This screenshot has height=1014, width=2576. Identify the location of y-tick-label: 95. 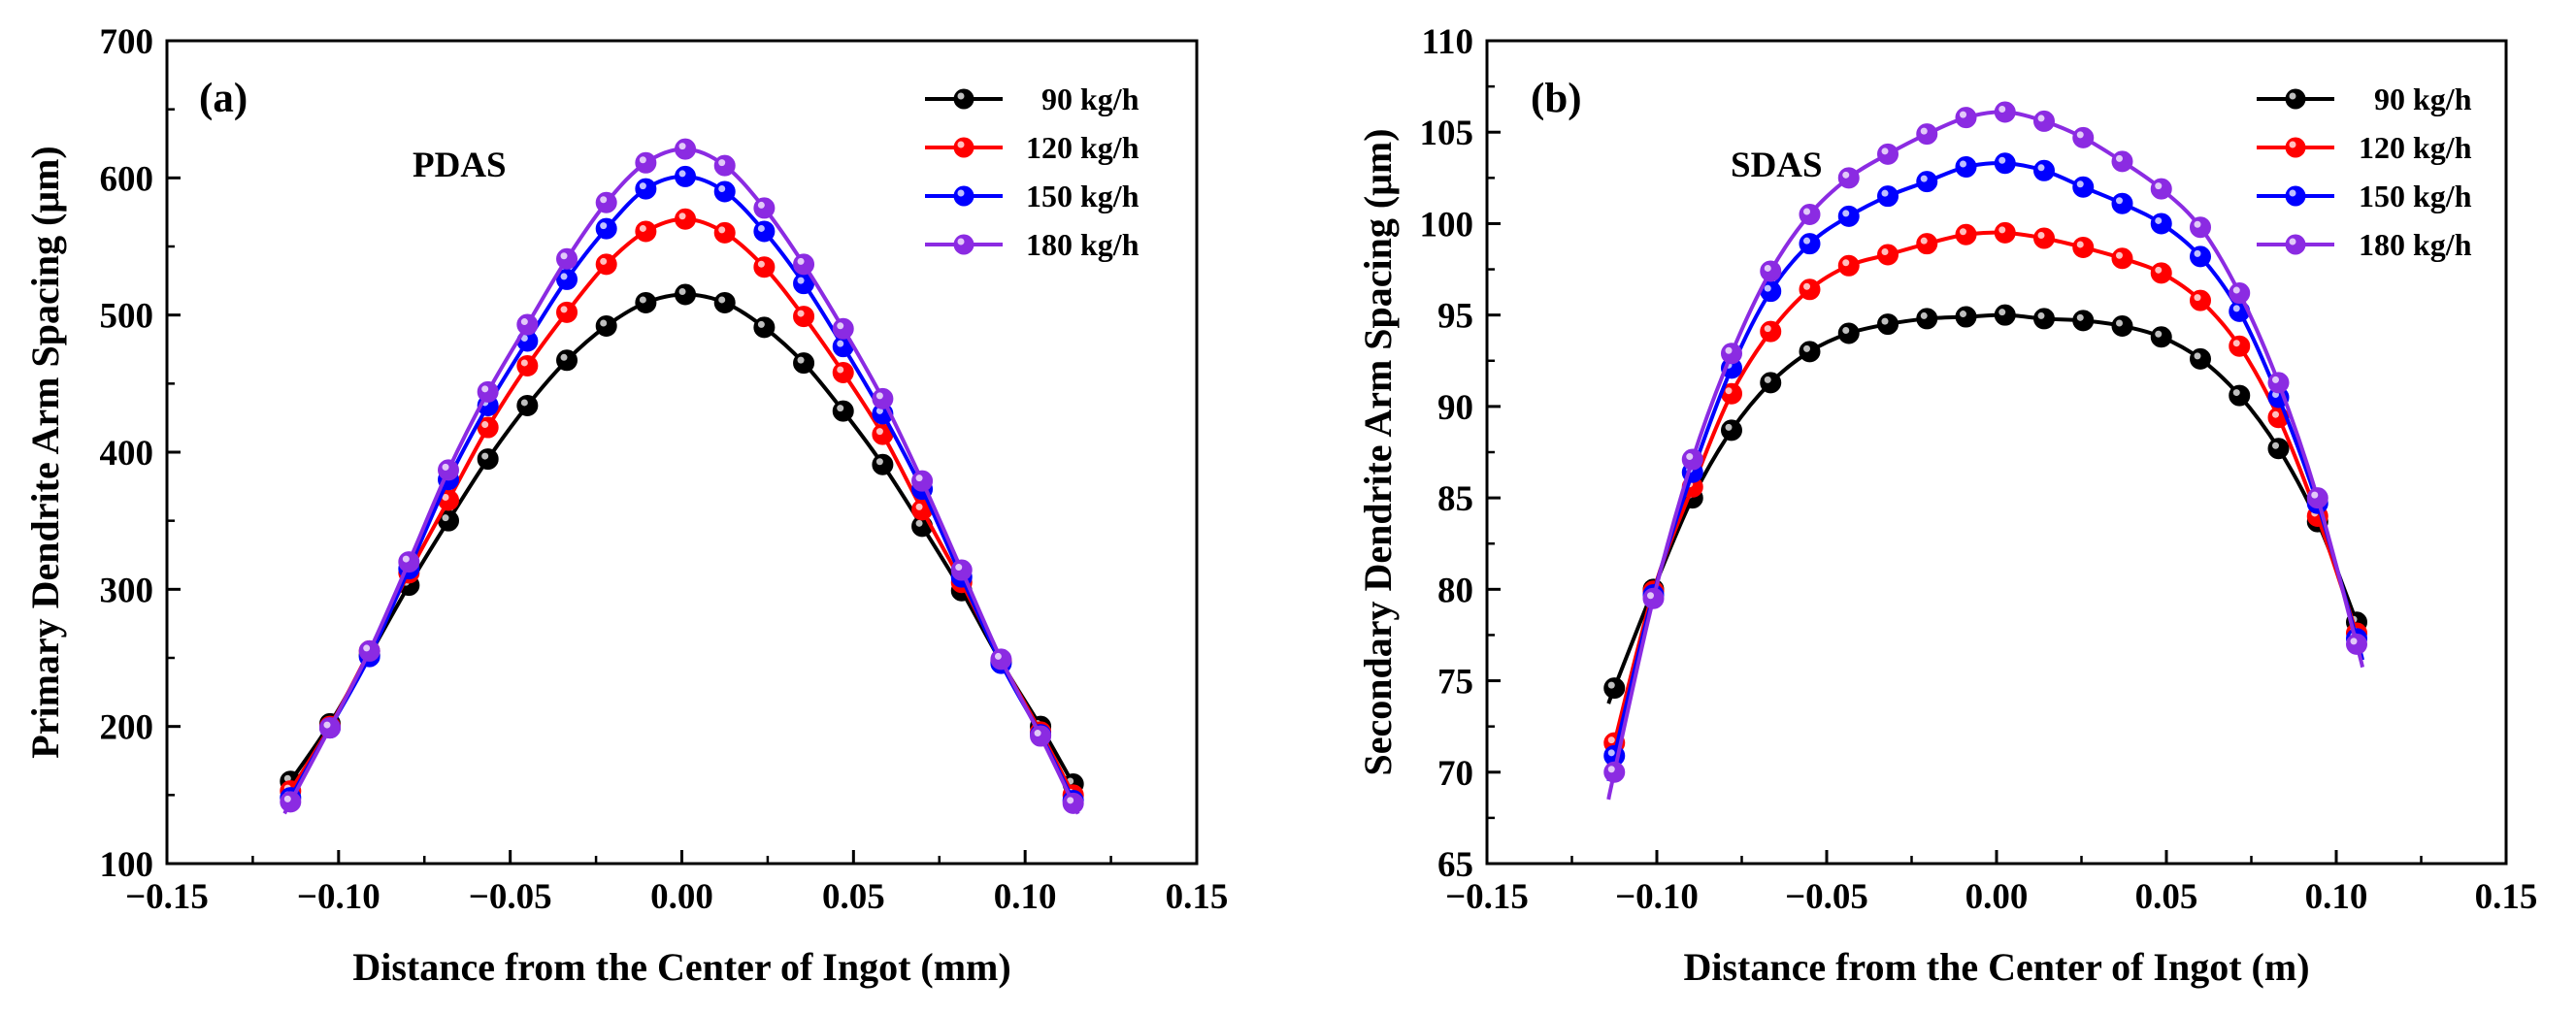
(1455, 317).